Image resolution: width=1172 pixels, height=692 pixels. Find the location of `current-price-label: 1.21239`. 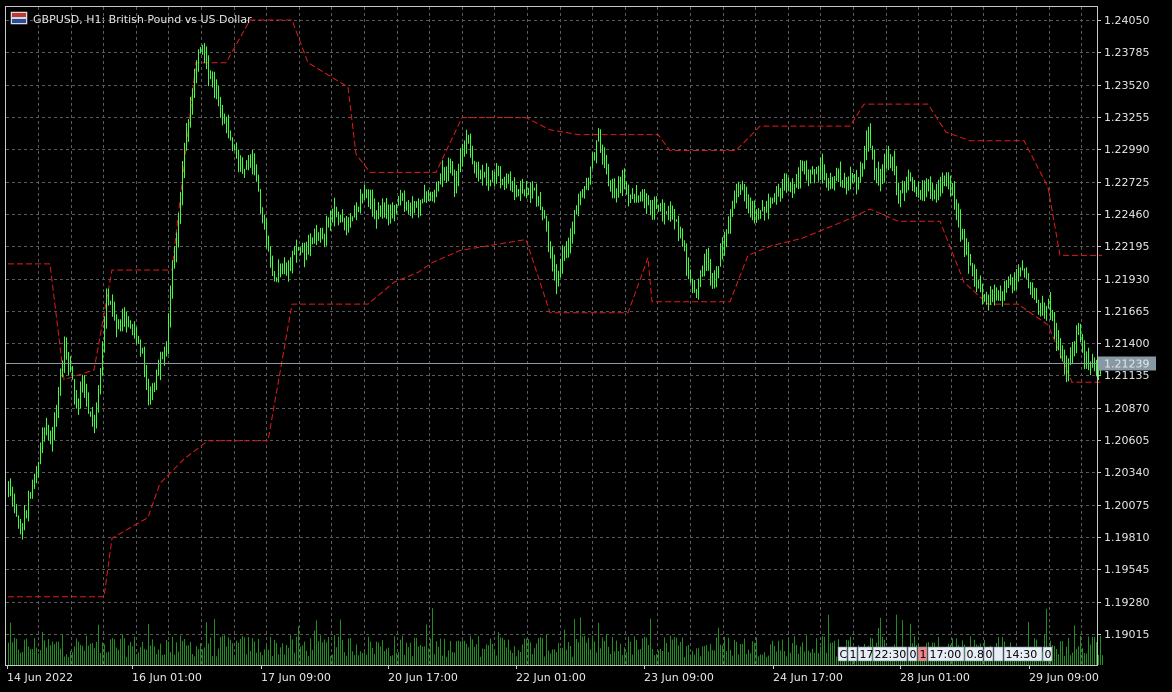

current-price-label: 1.21239 is located at coordinates (1127, 364).